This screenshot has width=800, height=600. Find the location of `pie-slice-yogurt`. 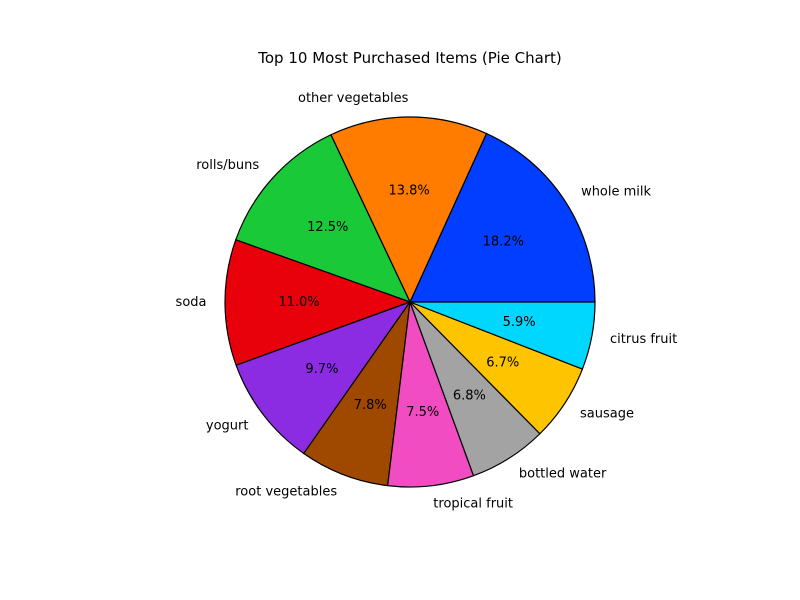

pie-slice-yogurt is located at coordinates (323, 378).